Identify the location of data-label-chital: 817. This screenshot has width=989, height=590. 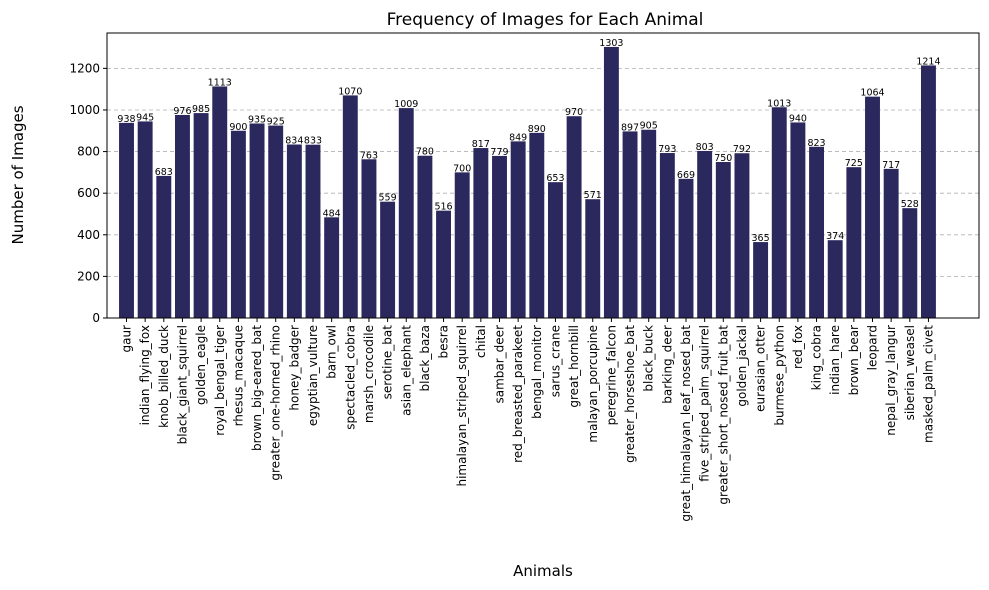
(481, 144).